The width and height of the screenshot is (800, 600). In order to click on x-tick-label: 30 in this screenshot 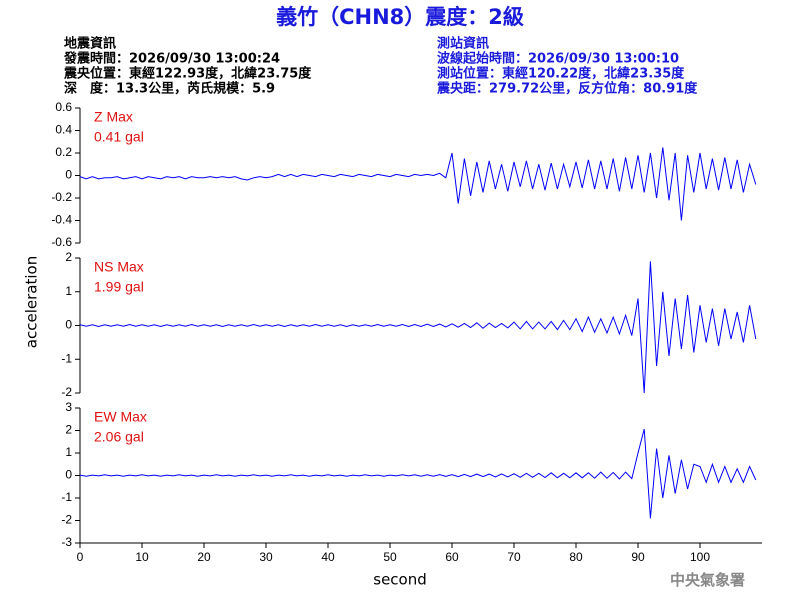, I will do `click(266, 557)`.